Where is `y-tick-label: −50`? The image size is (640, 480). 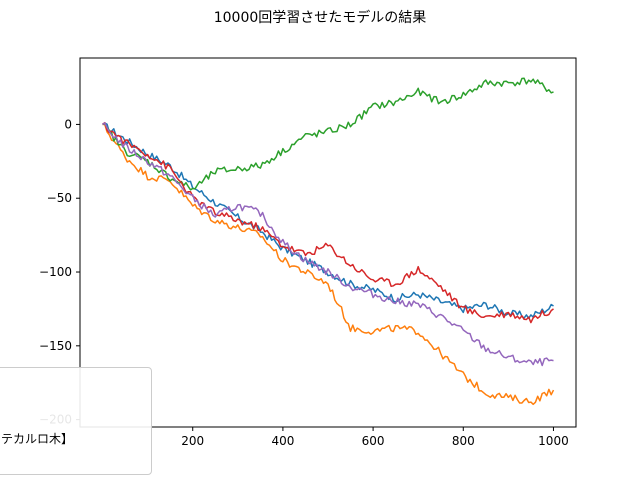 y-tick-label: −50 is located at coordinates (59, 198).